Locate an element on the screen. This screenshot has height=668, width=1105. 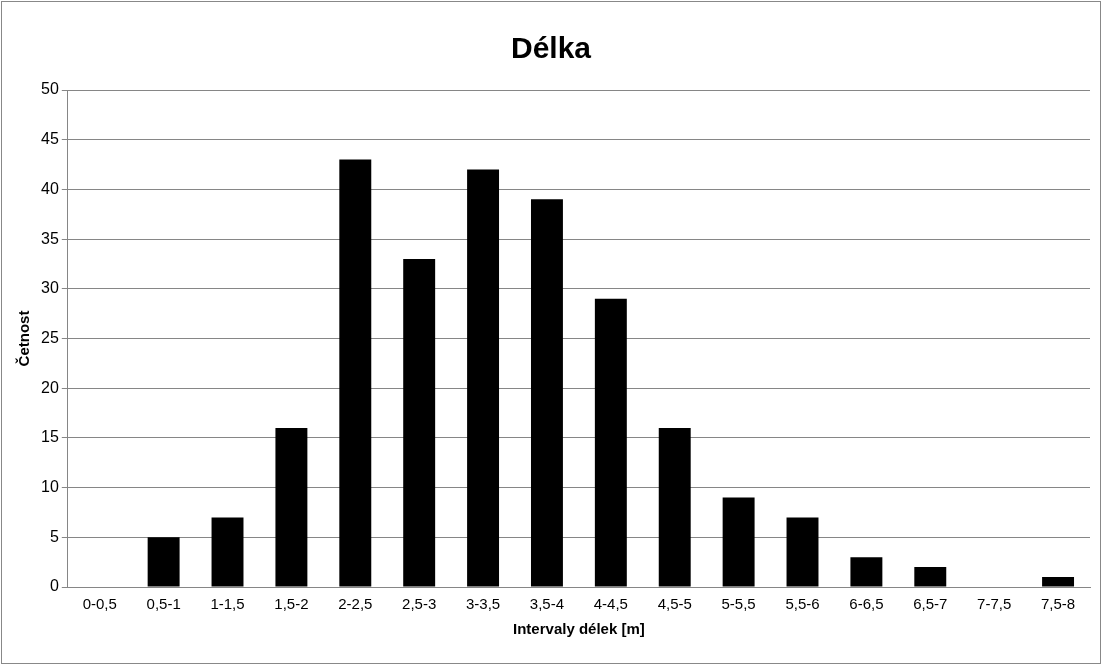
x-axis-title: Intervaly délek [m] is located at coordinates (579, 629).